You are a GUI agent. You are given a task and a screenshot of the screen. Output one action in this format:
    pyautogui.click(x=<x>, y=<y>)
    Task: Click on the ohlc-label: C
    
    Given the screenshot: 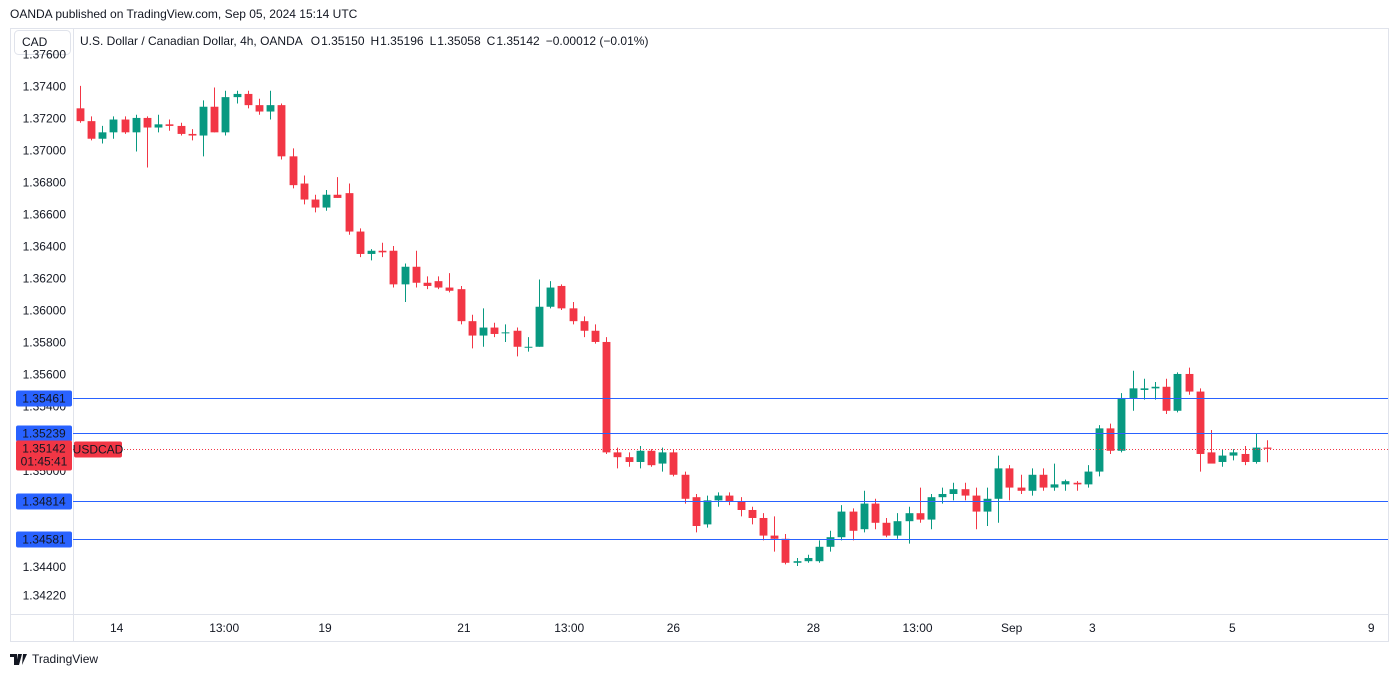 What is the action you would take?
    pyautogui.click(x=491, y=41)
    